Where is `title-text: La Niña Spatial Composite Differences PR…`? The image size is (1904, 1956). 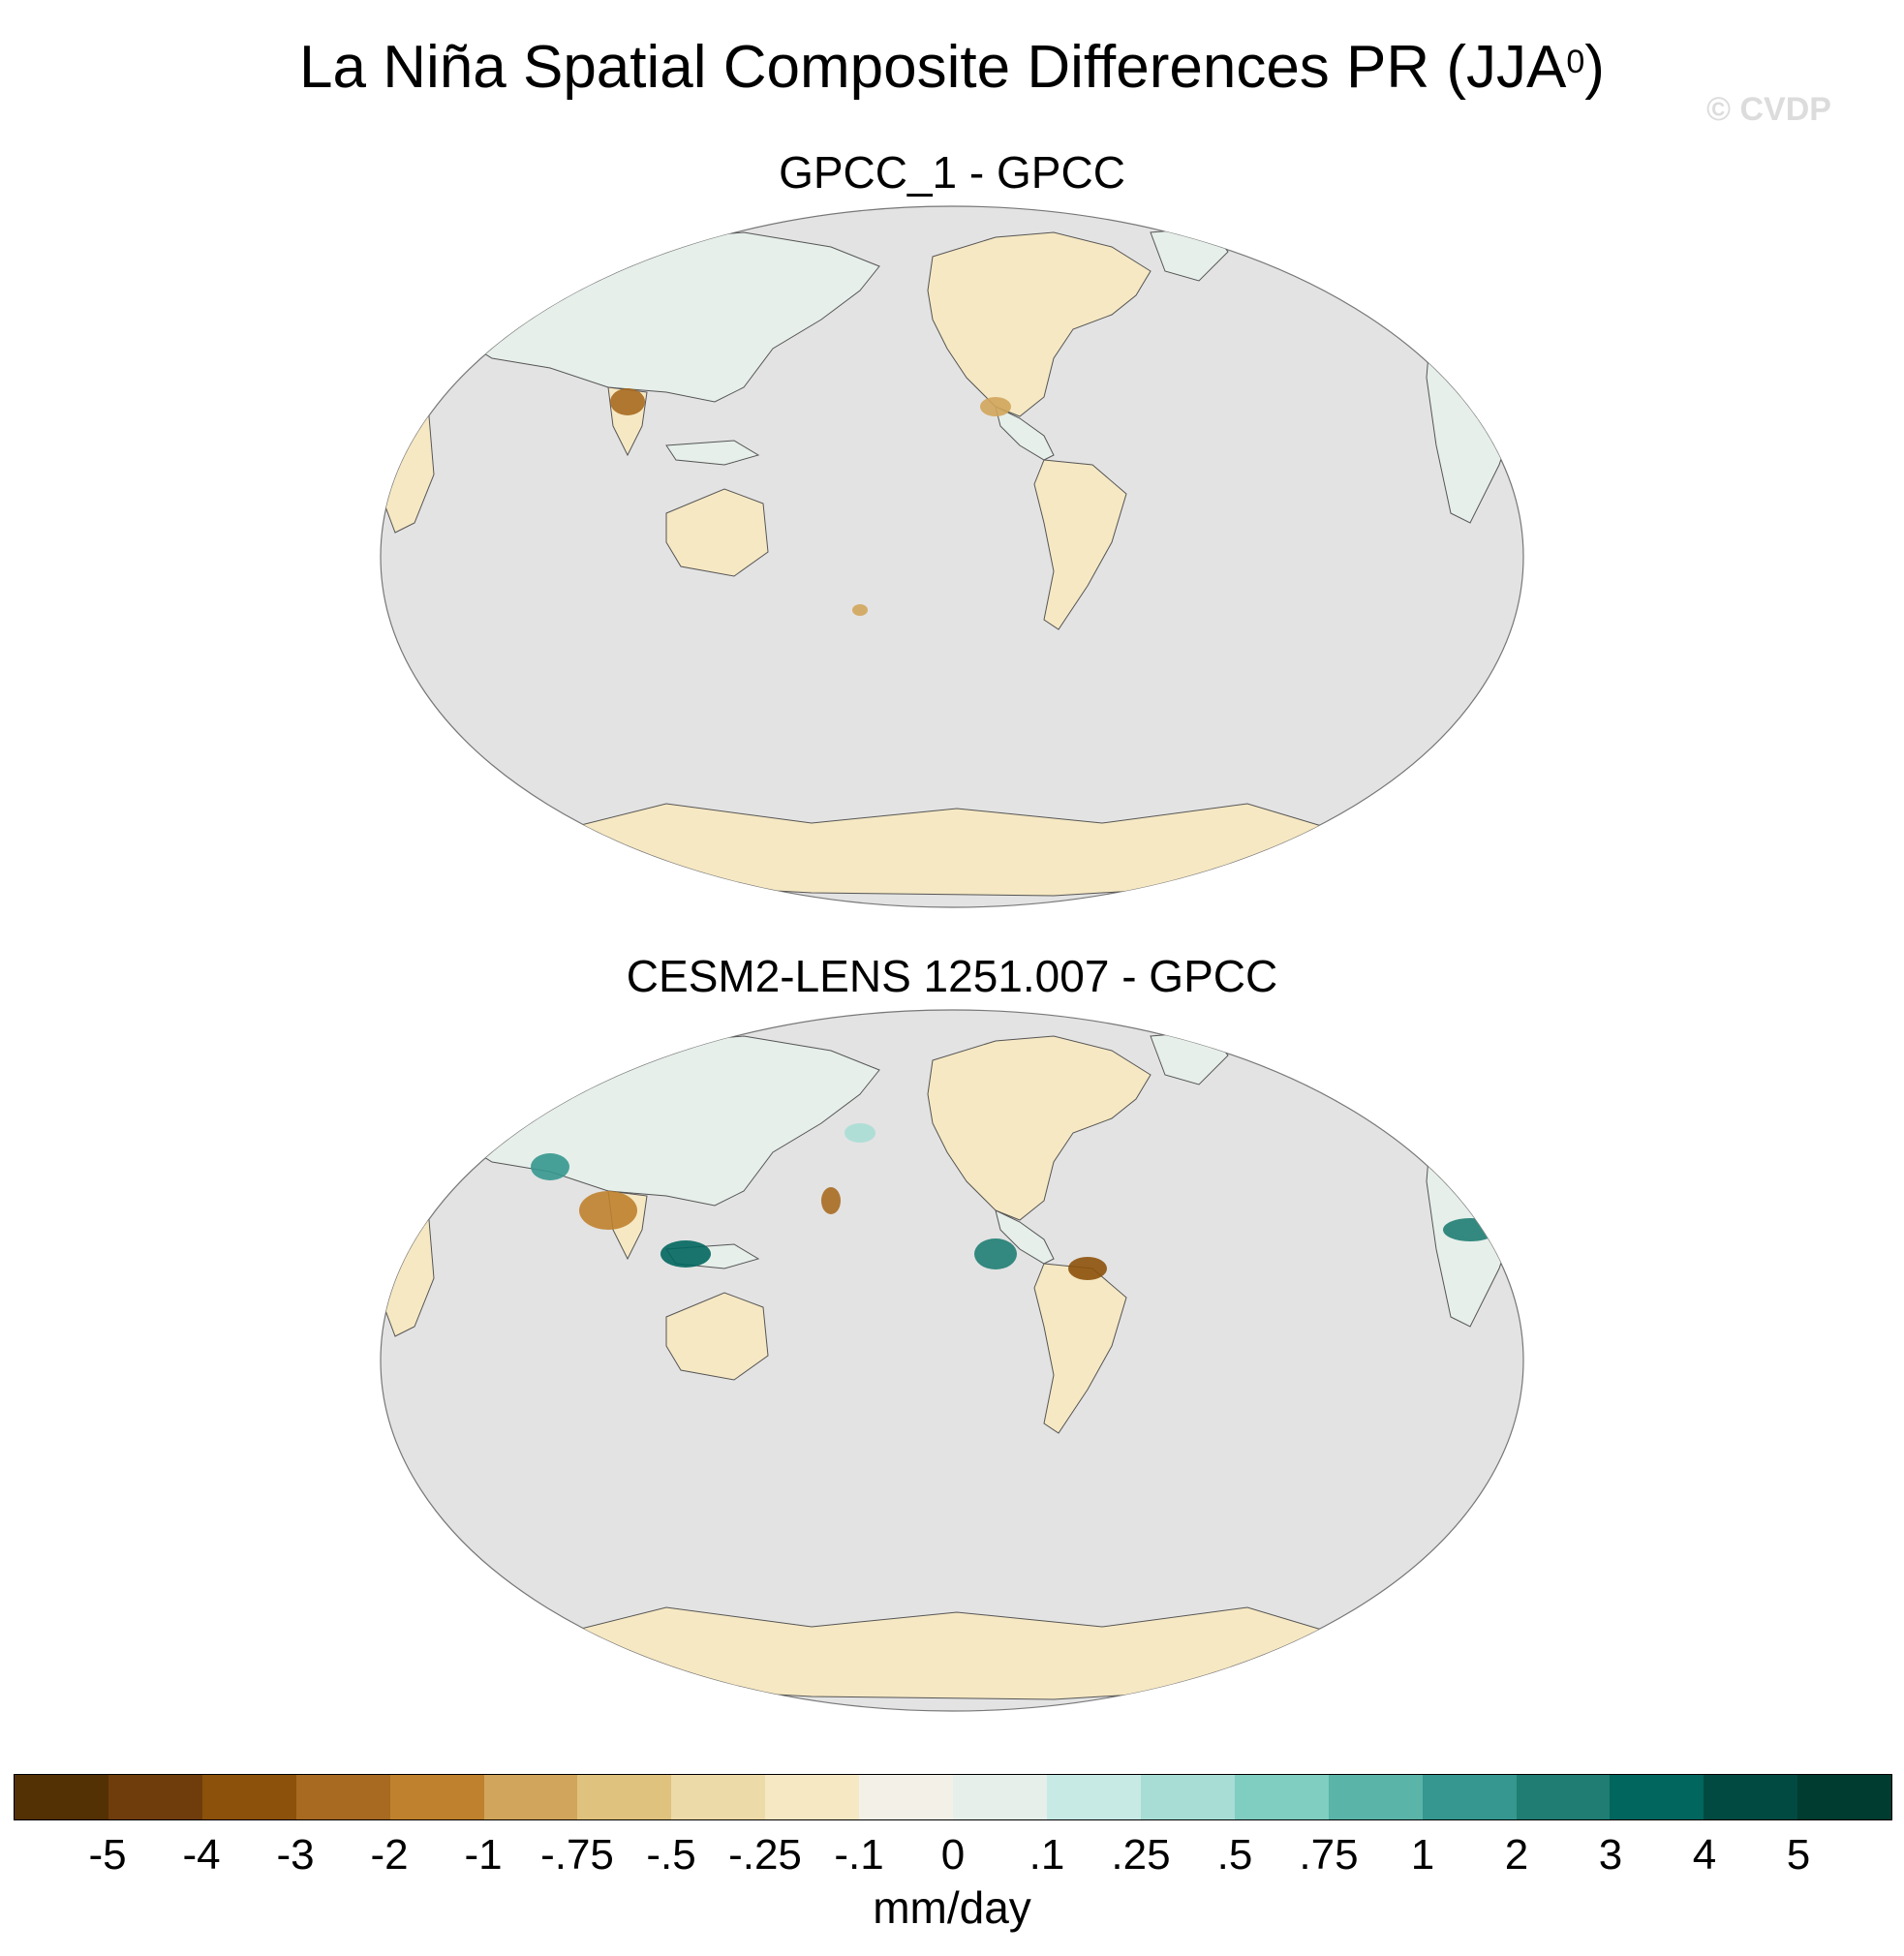 title-text: La Niña Spatial Composite Differences PR… is located at coordinates (933, 68).